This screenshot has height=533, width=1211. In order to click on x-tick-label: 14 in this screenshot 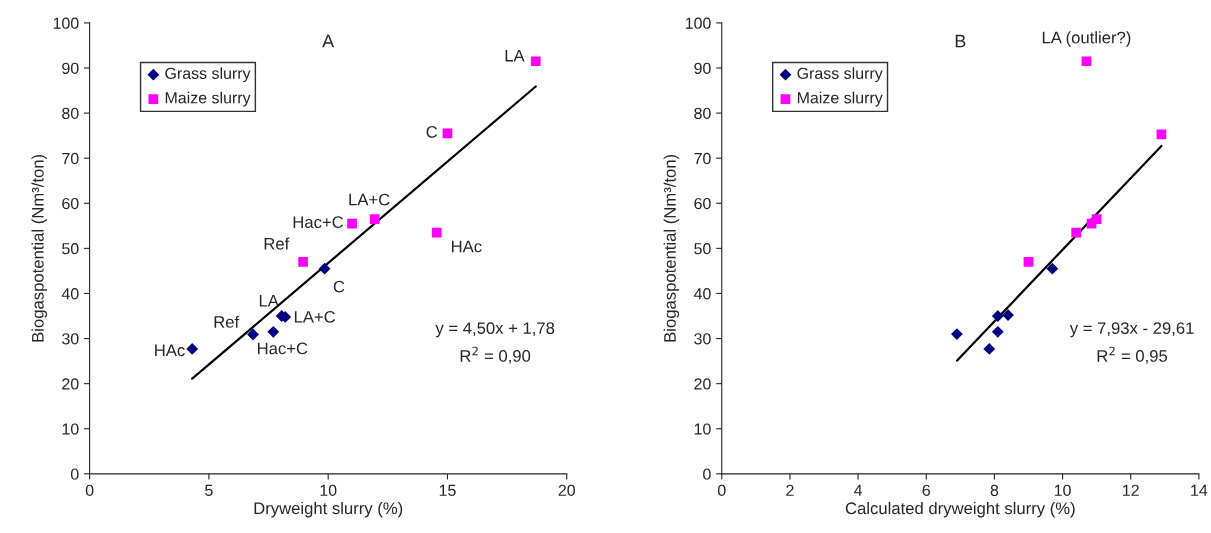, I will do `click(1199, 490)`.